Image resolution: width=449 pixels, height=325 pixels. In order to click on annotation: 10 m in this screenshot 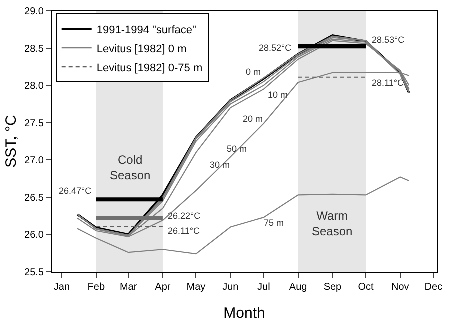, I will do `click(278, 95)`.